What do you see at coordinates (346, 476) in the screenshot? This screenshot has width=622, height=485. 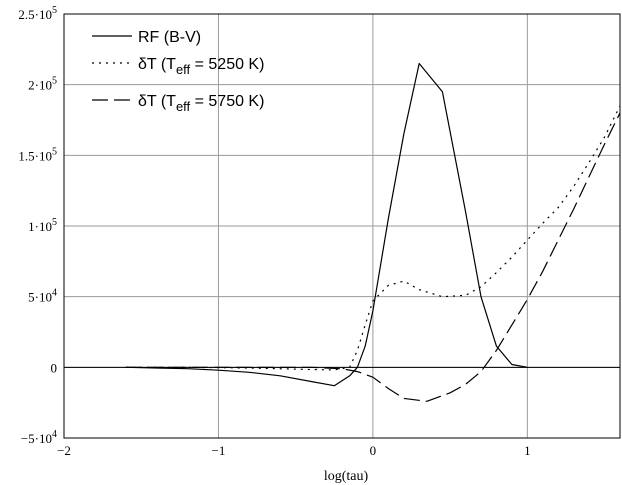 I see `x-axis-label: log(tau)` at bounding box center [346, 476].